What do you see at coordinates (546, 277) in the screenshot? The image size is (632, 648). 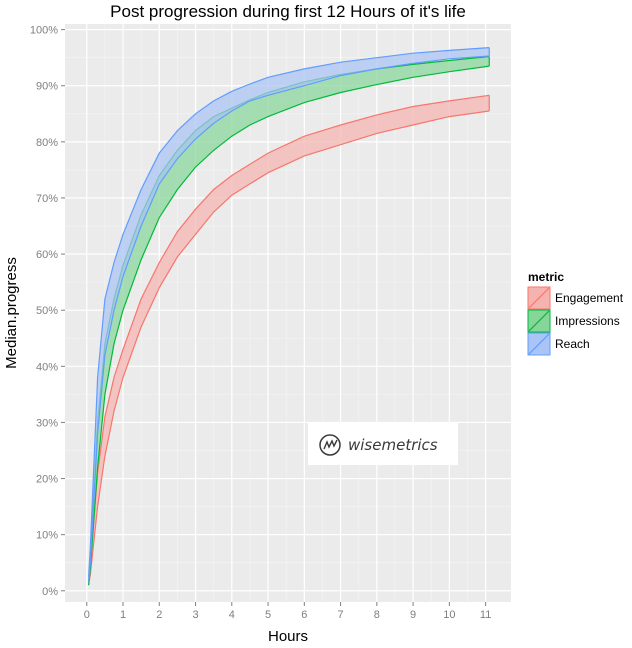 I see `legend-title: metric` at bounding box center [546, 277].